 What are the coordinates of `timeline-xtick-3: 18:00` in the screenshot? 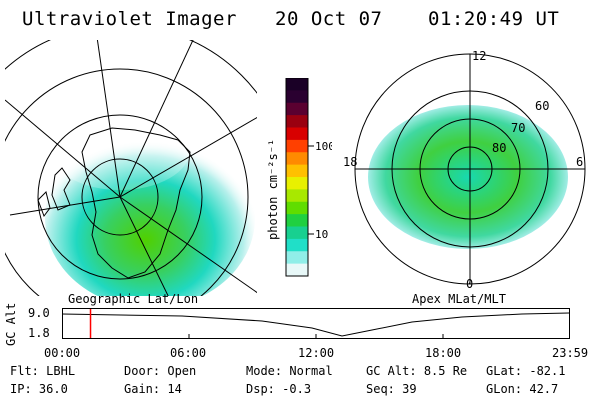 It's located at (443, 353).